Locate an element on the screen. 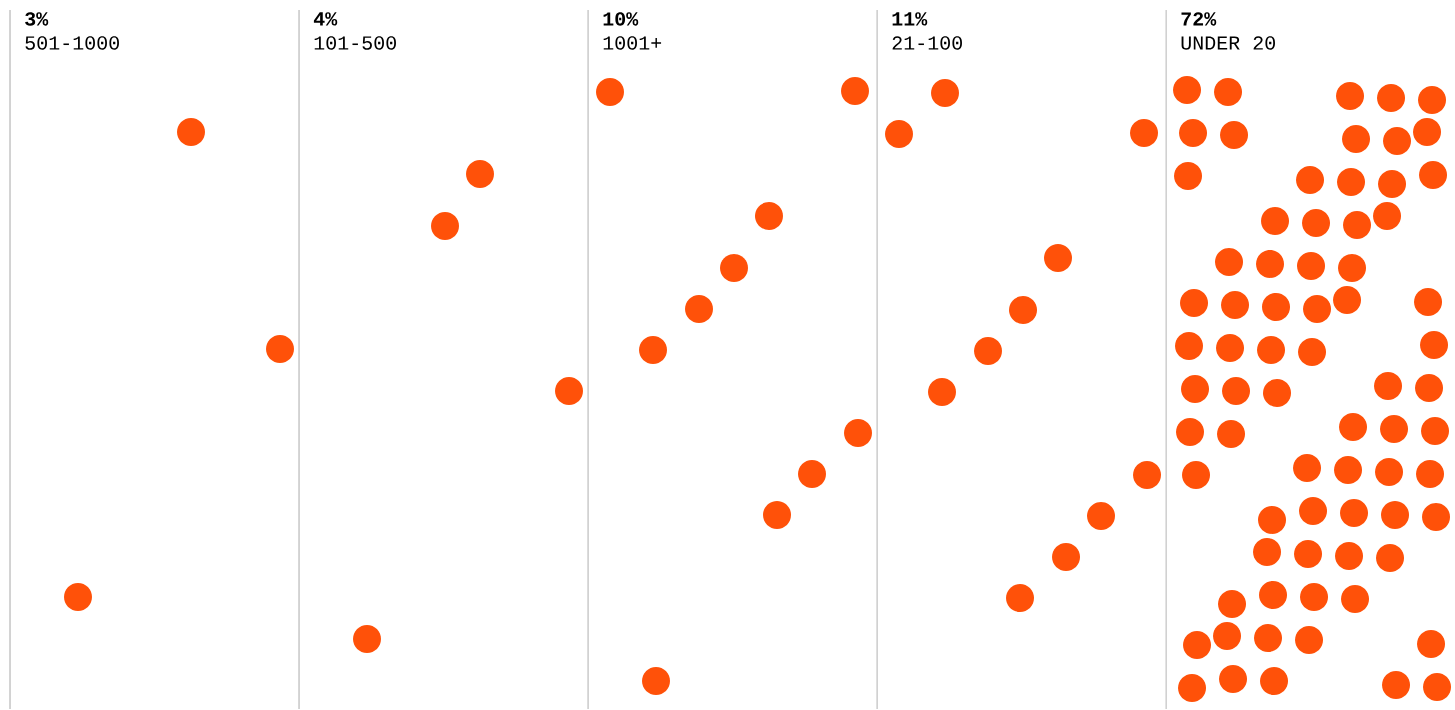 The image size is (1455, 710). data-label: 72% is located at coordinates (1199, 19).